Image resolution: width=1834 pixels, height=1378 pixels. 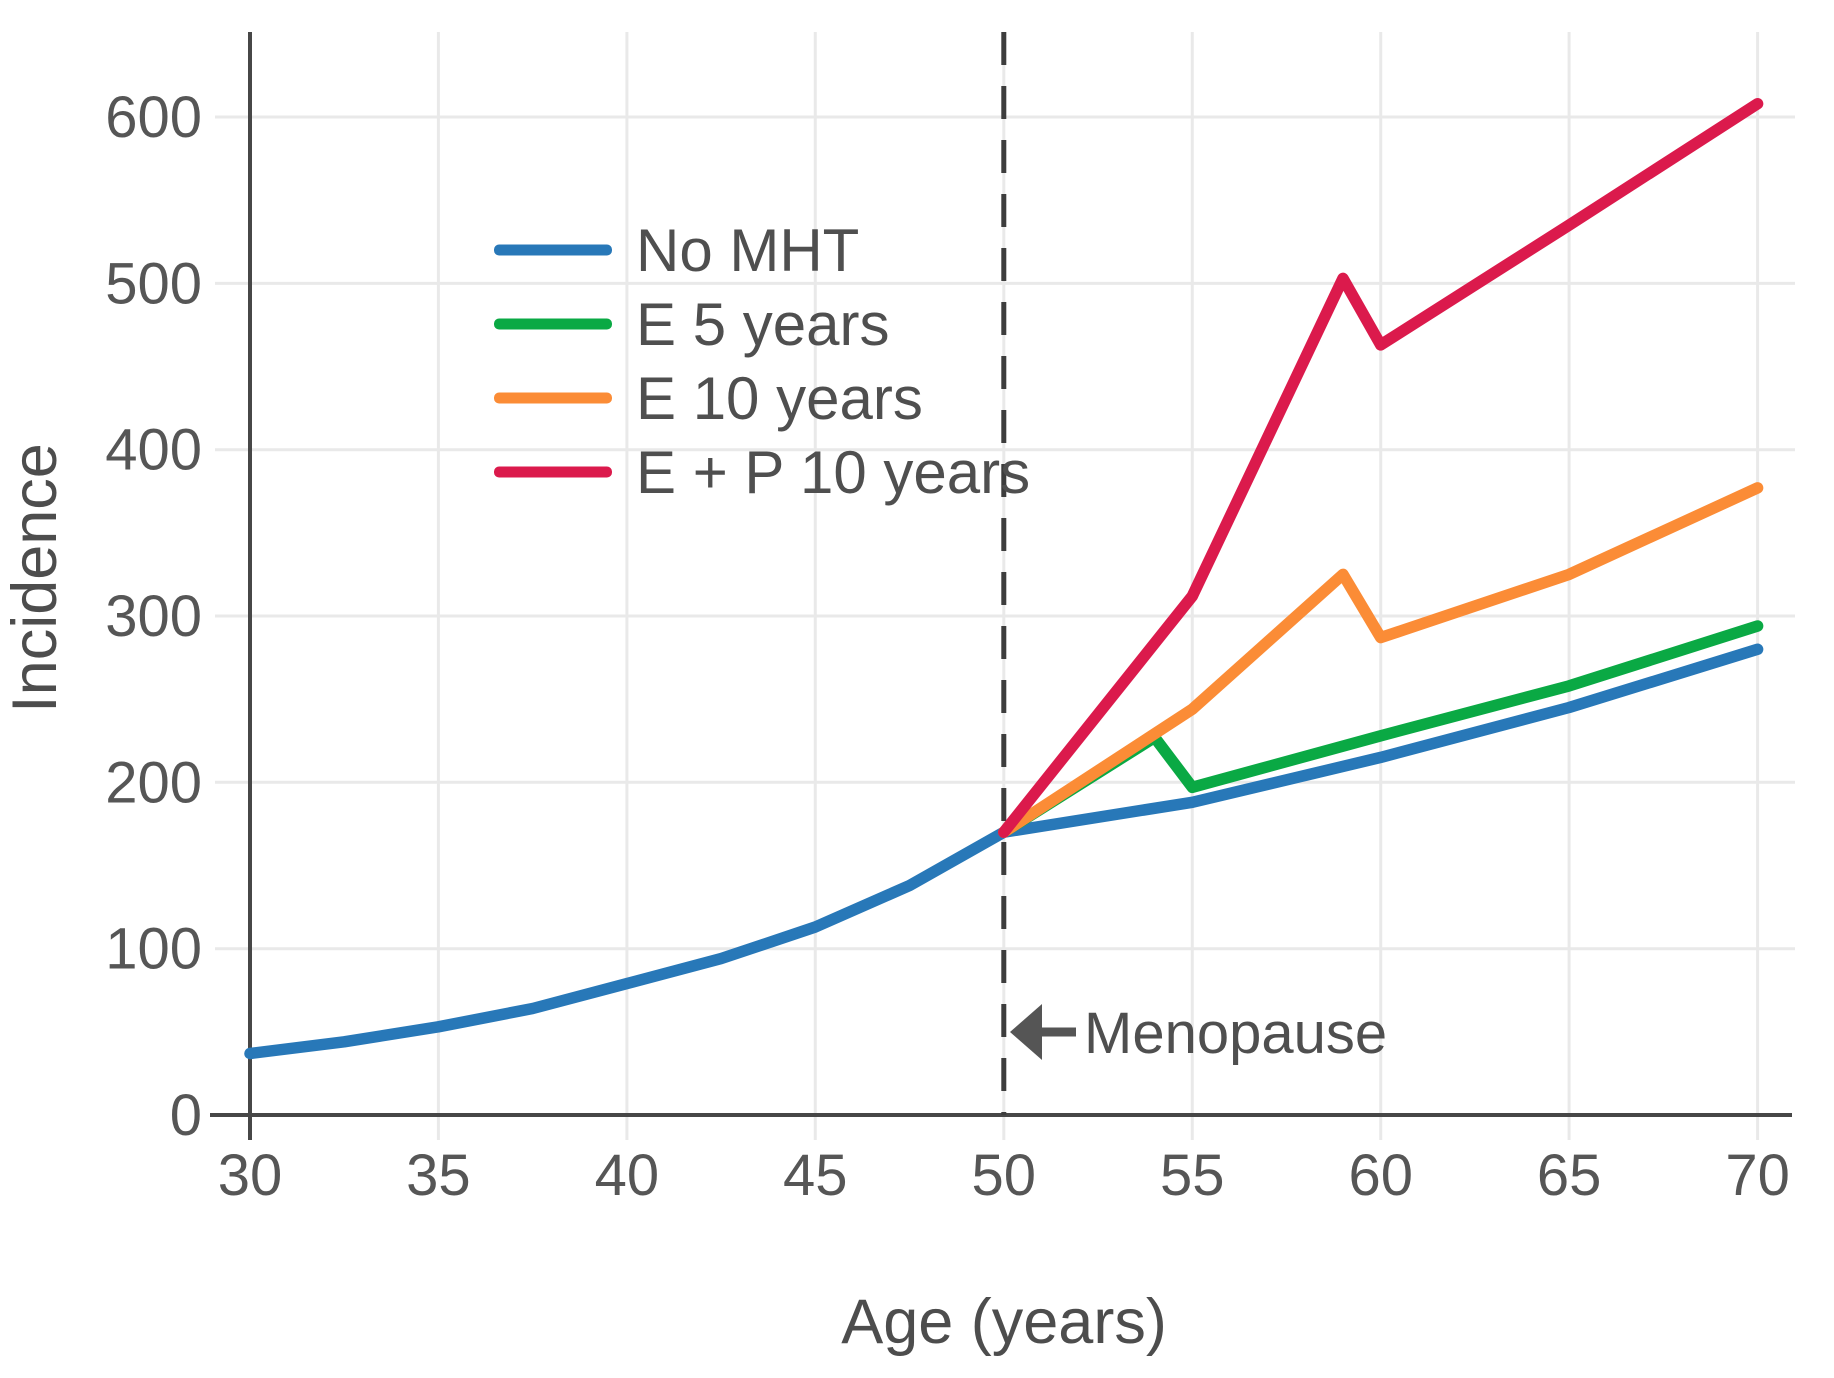 I want to click on legend-item-e-p-10-years: E + P 10 years, so click(x=762, y=472).